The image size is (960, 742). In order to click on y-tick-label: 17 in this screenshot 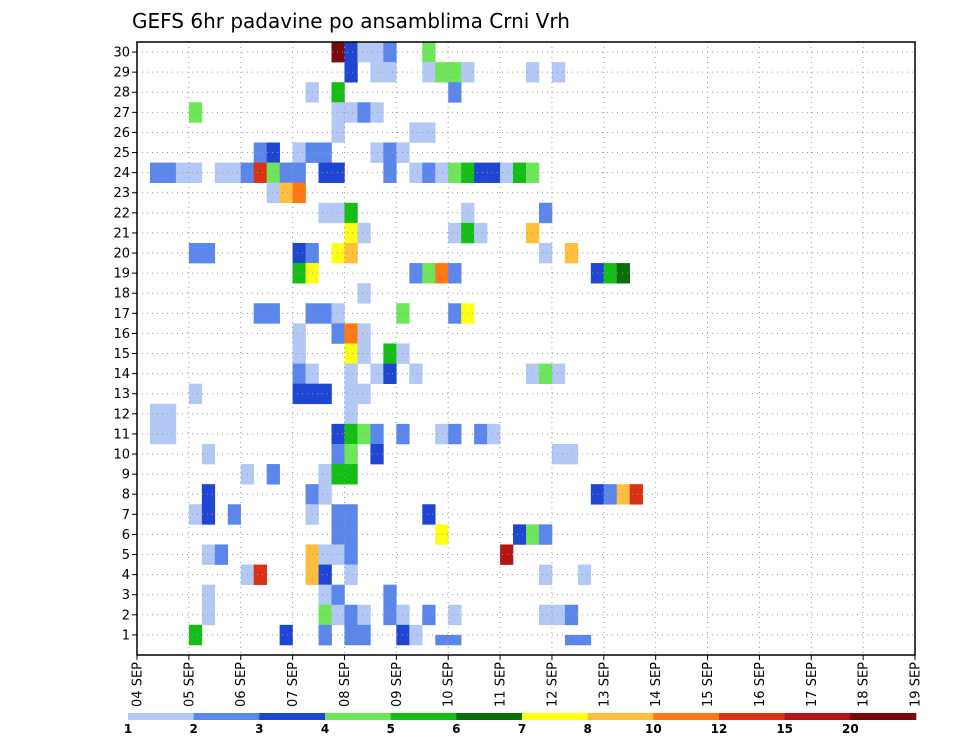, I will do `click(121, 314)`.